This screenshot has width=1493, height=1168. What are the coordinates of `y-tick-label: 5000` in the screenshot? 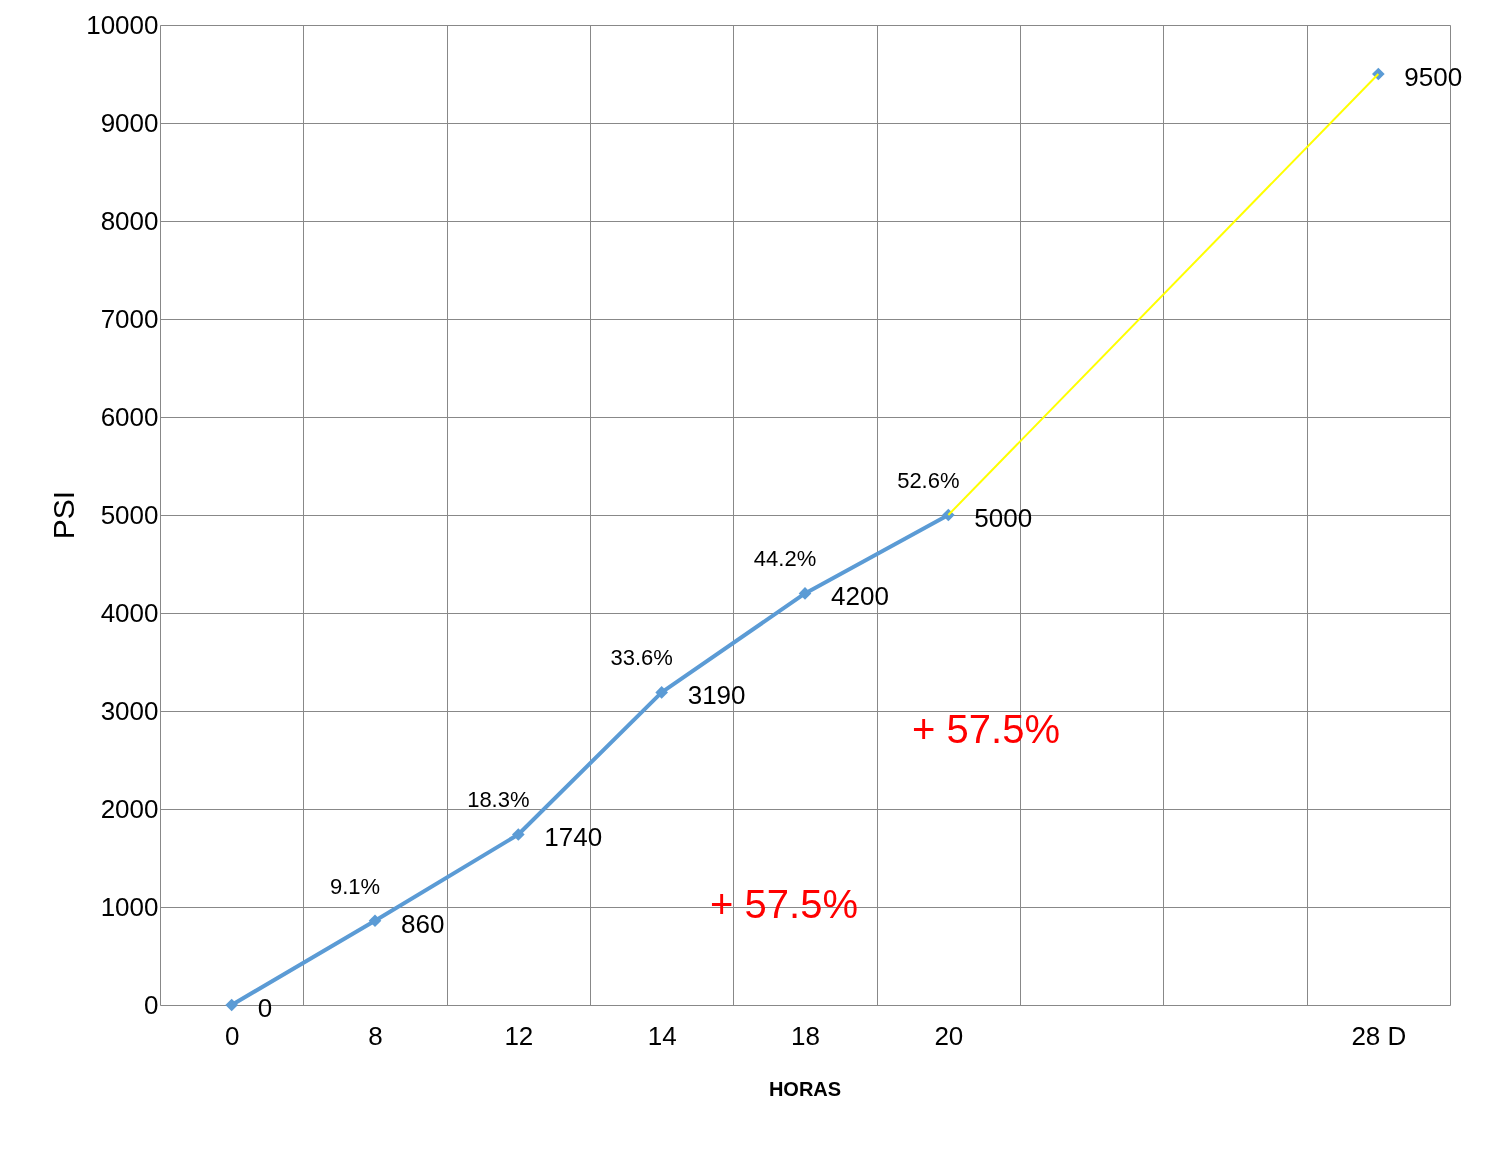 It's located at (129, 514).